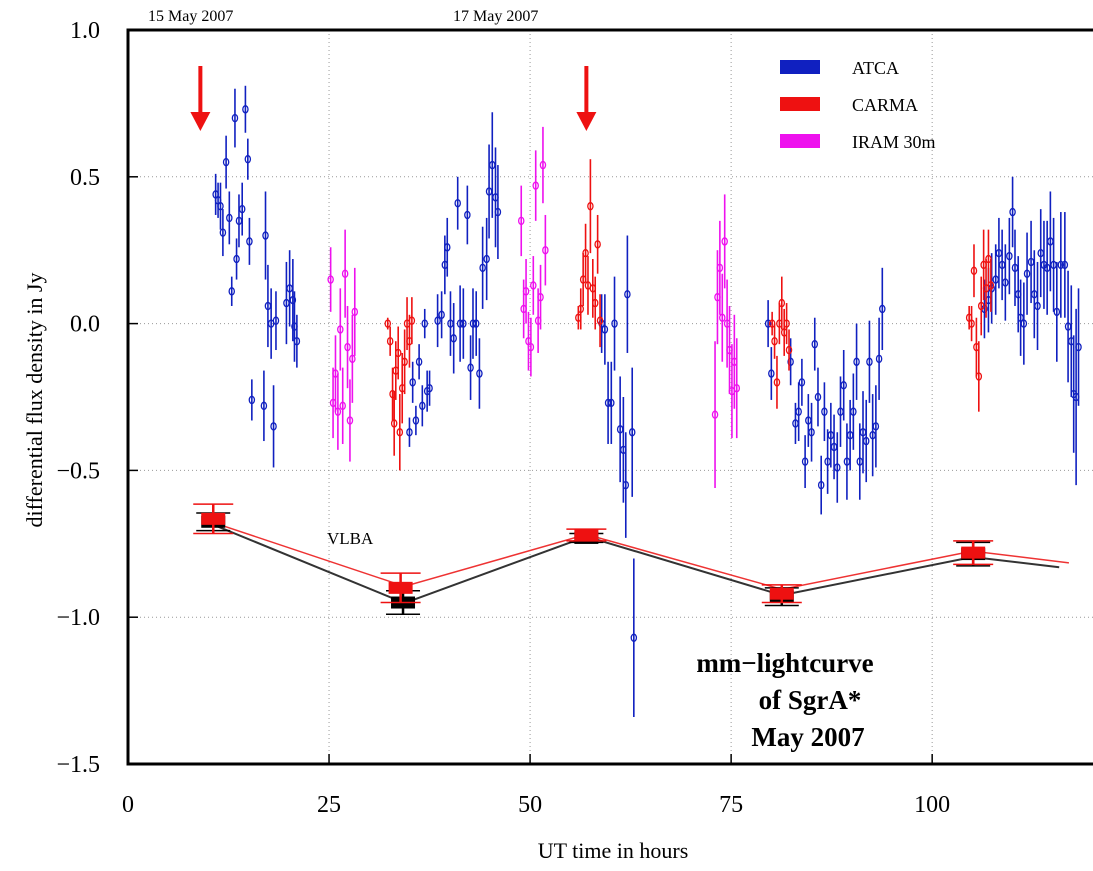  Describe the element at coordinates (34, 400) in the screenshot. I see `y-axis-title: differential flux density in Jy` at that location.